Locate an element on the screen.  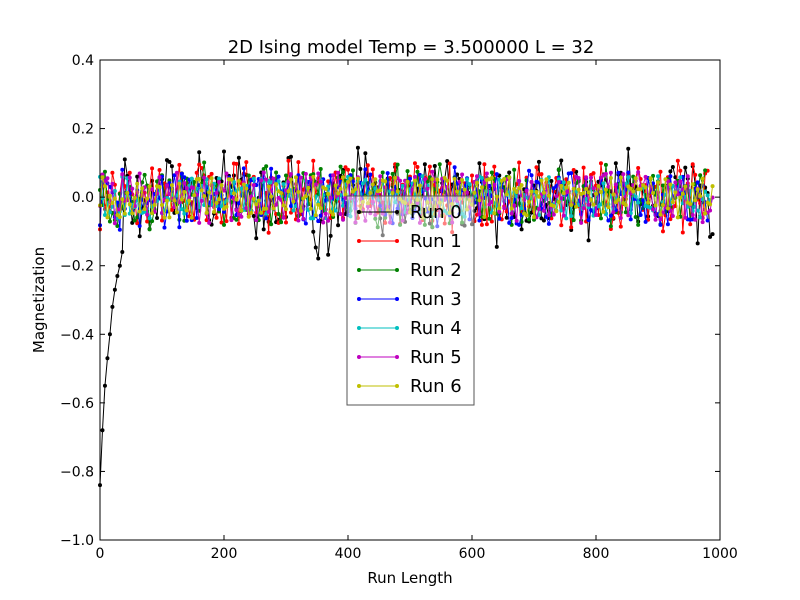
legend-label: Run 0 is located at coordinates (436, 212).